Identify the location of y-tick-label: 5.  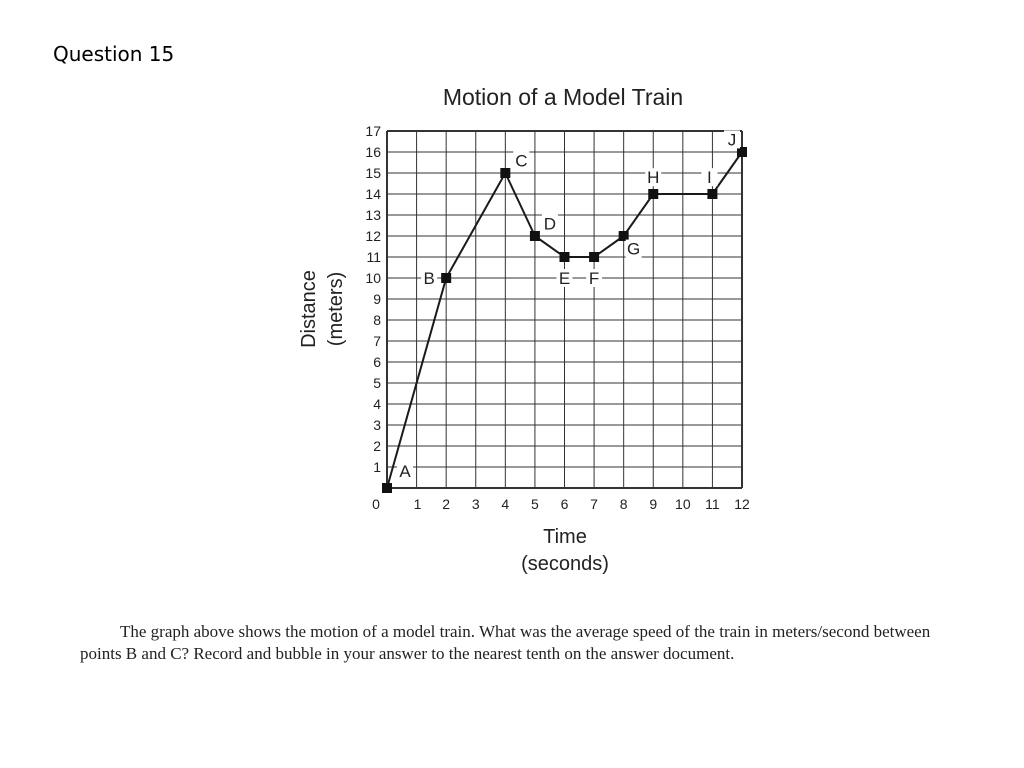
(377, 383).